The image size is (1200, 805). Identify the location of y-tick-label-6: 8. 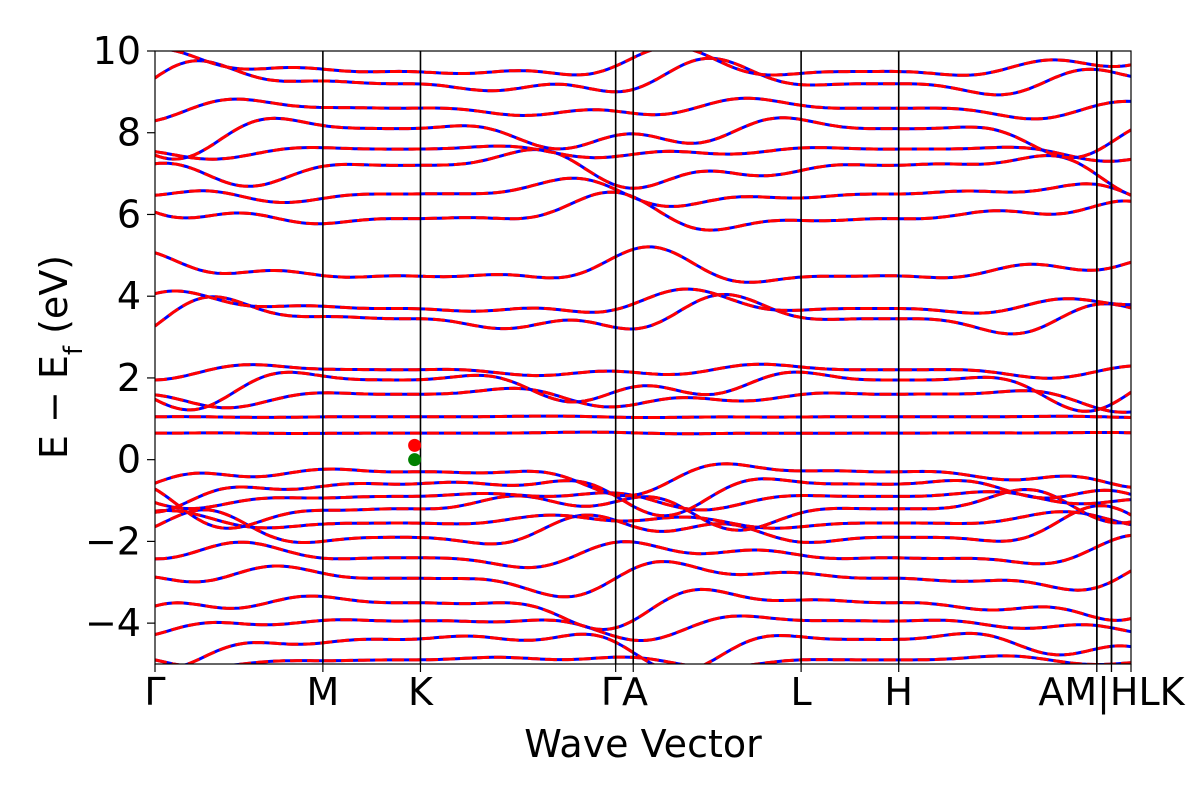
(129, 133).